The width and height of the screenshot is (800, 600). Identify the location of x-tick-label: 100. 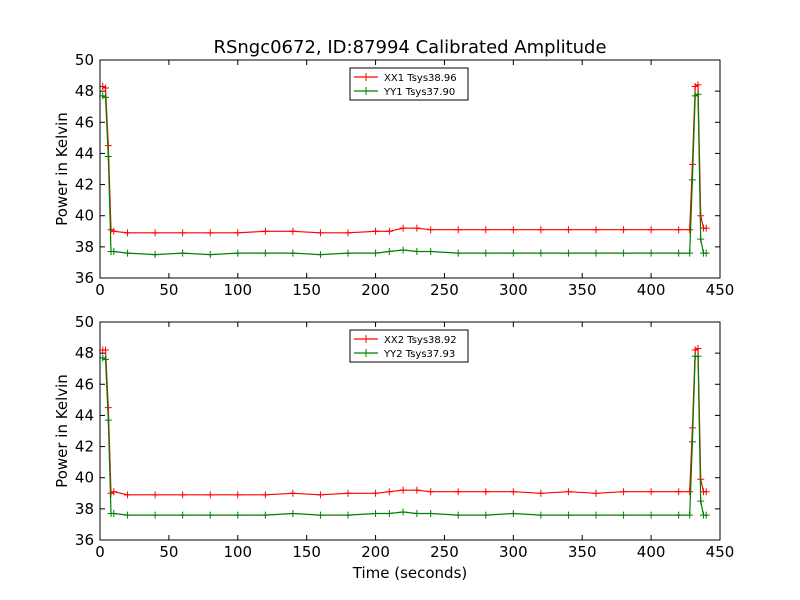
(237, 552).